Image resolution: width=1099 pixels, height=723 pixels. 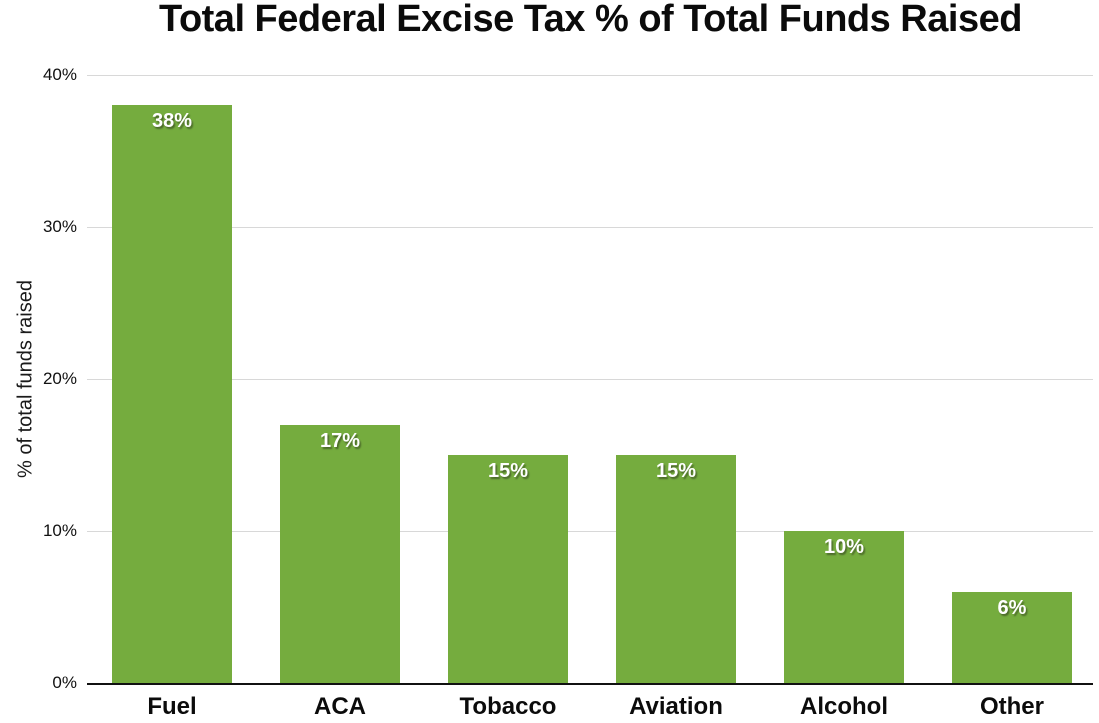 What do you see at coordinates (64, 682) in the screenshot?
I see `y-tick-label: 0%` at bounding box center [64, 682].